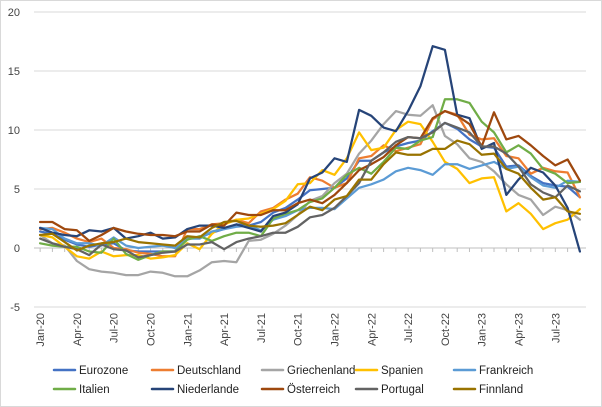 This screenshot has height=407, width=602. Describe the element at coordinates (15, 308) in the screenshot. I see `y-tick-label: -5` at that location.